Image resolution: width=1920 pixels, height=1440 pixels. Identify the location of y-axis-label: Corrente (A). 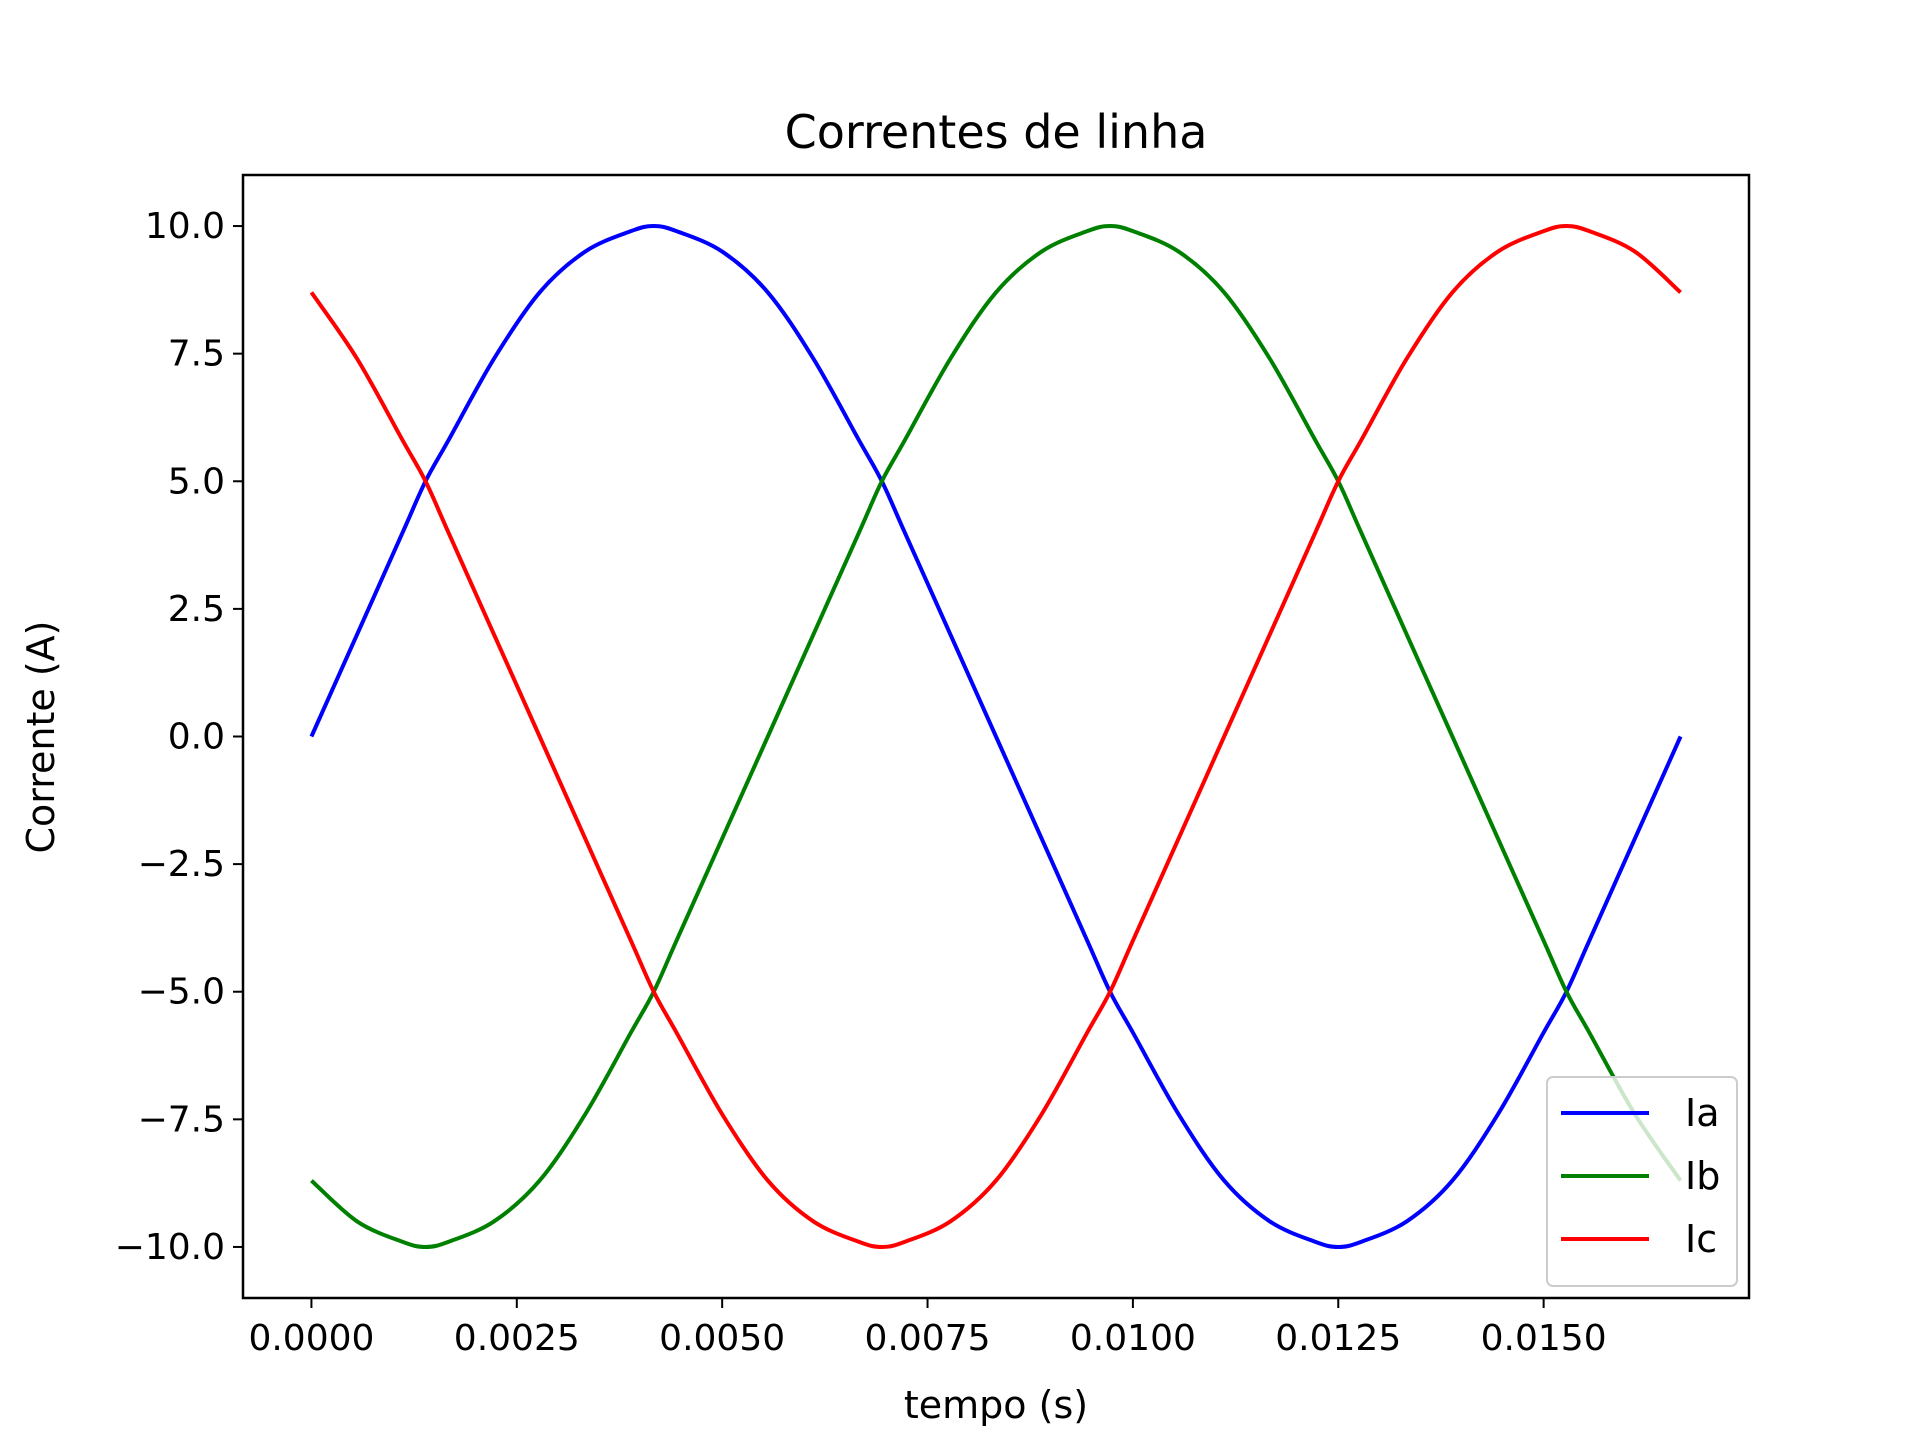
(41, 737).